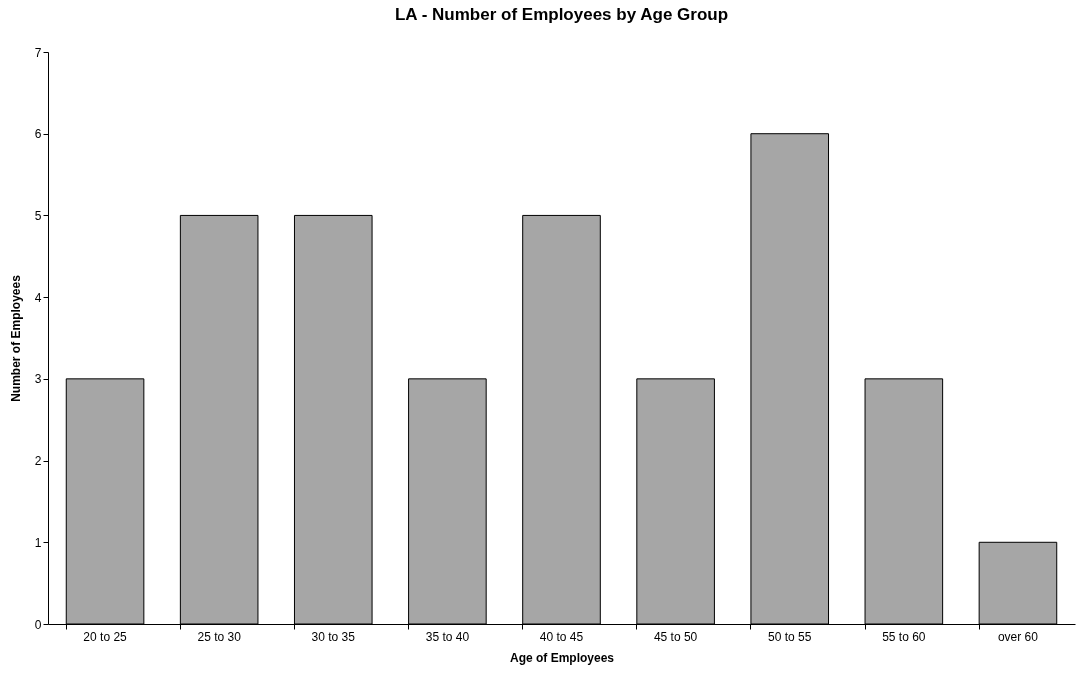 The width and height of the screenshot is (1085, 682). Describe the element at coordinates (38, 215) in the screenshot. I see `y-tick-label: 5` at that location.